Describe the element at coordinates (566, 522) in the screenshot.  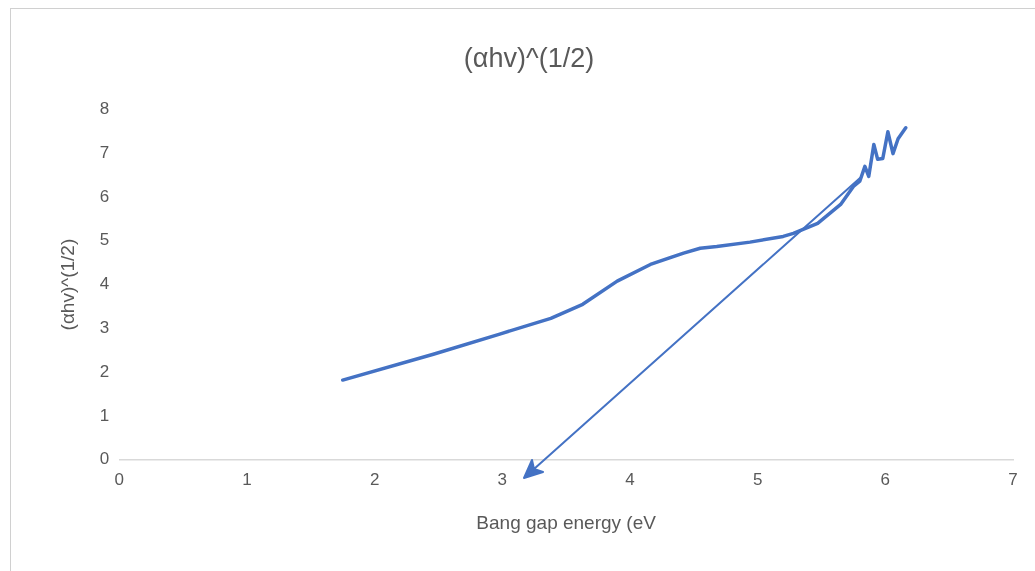
I see `x-axis-title: Bang gap energy (eV` at that location.